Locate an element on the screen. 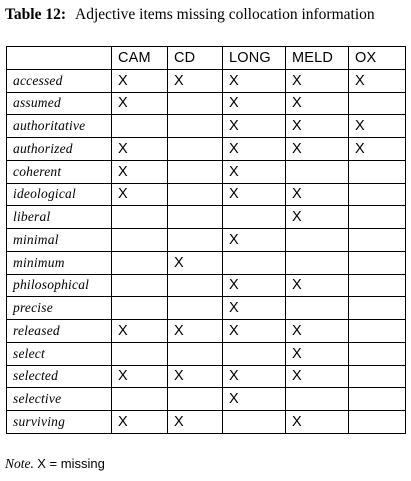 The height and width of the screenshot is (481, 411). item-cell: philosophical is located at coordinates (59, 285).